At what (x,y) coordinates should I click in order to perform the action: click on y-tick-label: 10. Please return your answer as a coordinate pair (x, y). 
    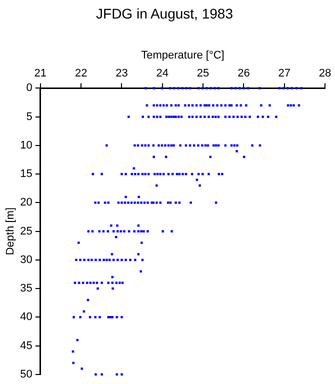
    Looking at the image, I should click on (26, 145).